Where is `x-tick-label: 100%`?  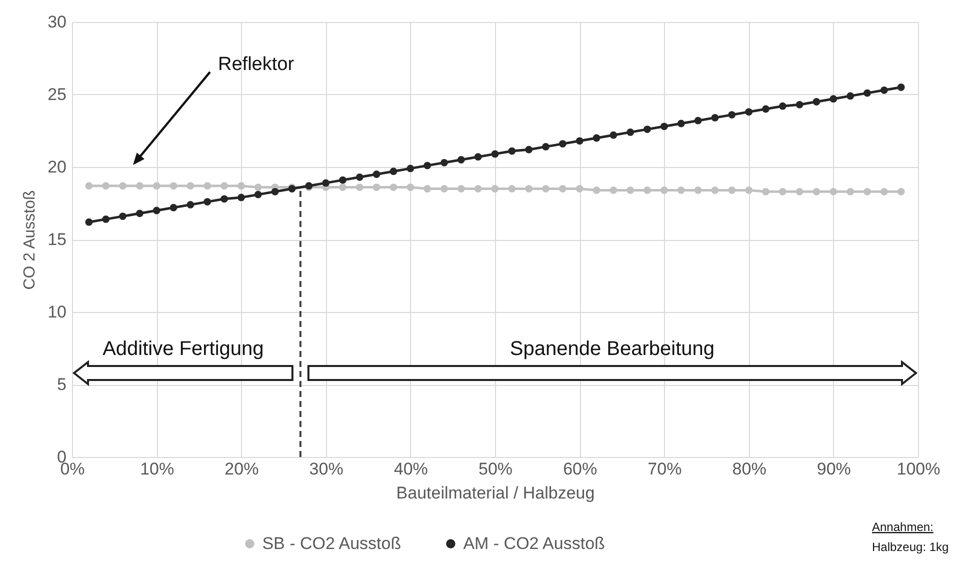
x-tick-label: 100% is located at coordinates (918, 469).